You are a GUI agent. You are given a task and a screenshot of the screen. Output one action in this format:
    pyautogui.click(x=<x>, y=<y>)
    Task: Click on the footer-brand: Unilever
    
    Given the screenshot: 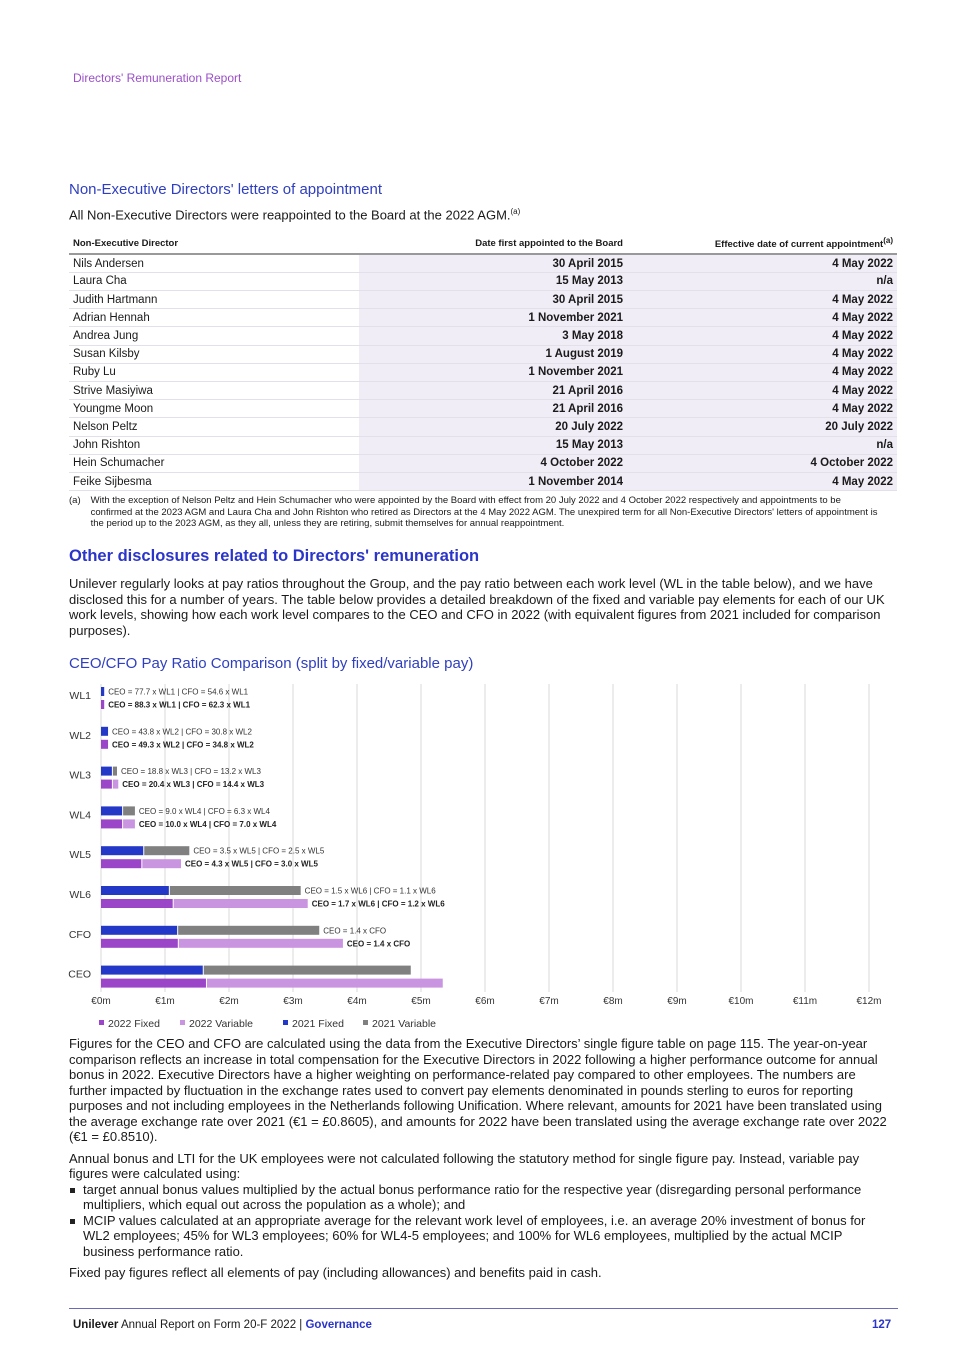 What is the action you would take?
    pyautogui.click(x=96, y=1325)
    